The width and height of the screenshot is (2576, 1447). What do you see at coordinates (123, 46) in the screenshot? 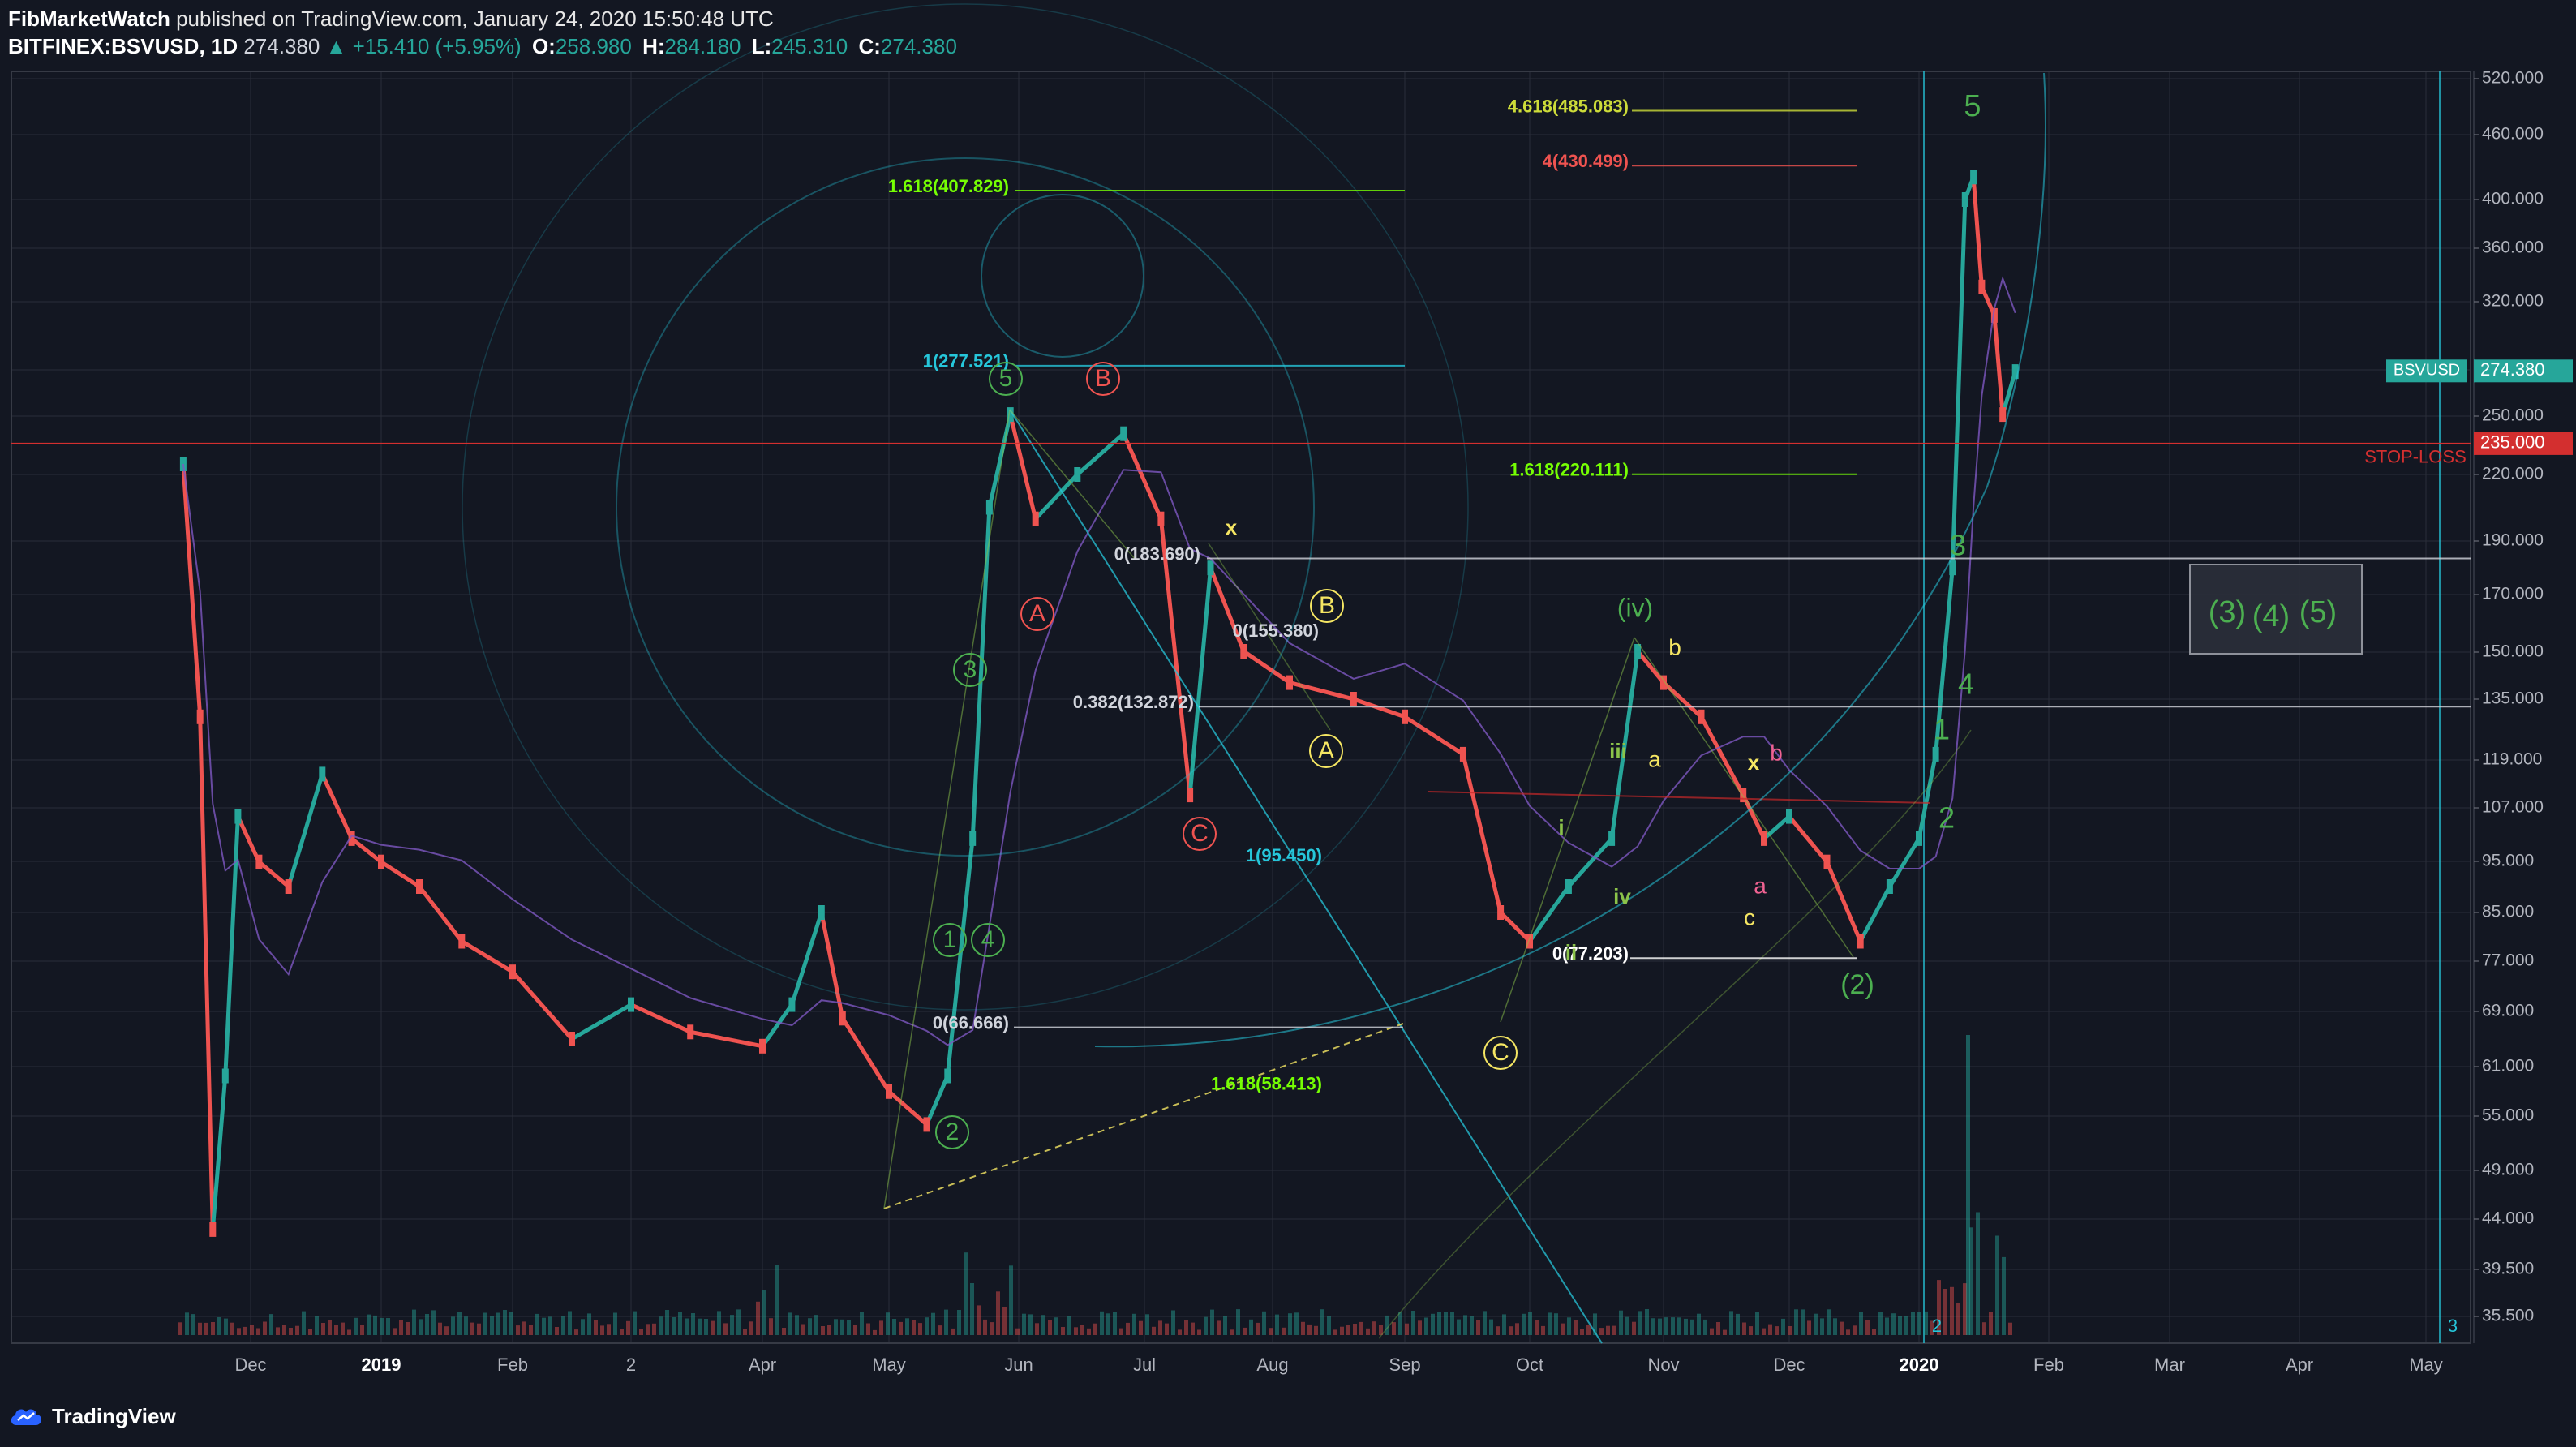
I see `symbol-name: BITFINEX:BSVUSD, 1D` at bounding box center [123, 46].